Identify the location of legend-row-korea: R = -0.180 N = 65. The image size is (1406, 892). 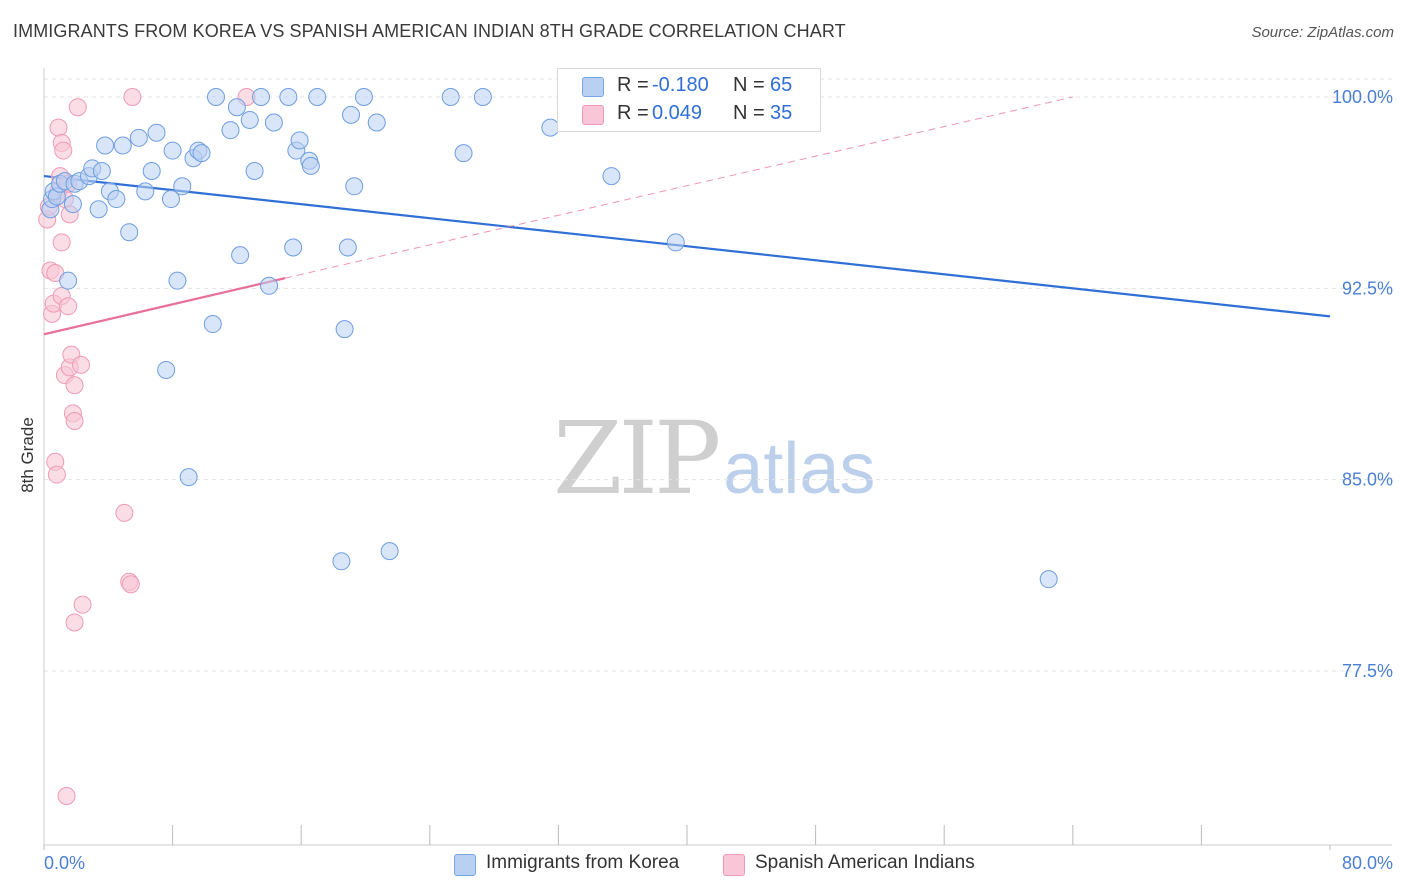
(689, 86).